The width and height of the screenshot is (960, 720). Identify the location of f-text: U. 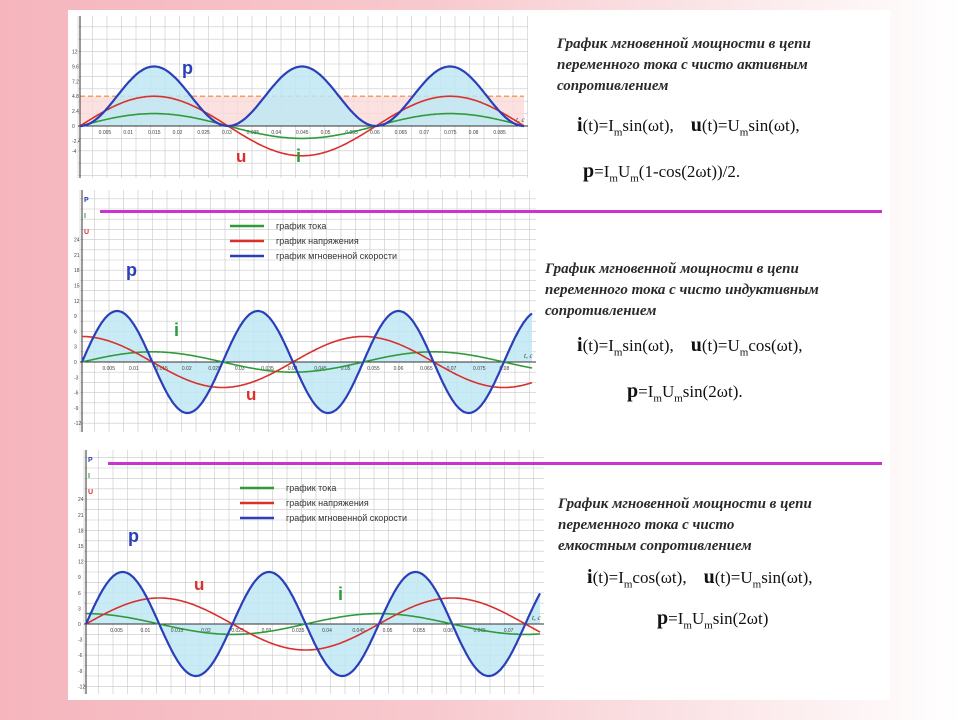
(668, 391).